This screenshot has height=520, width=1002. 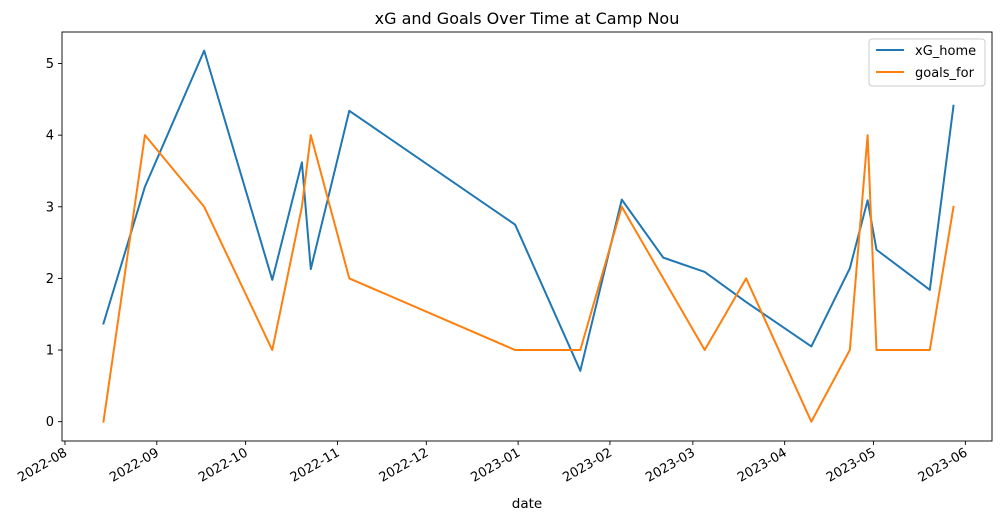 What do you see at coordinates (315, 465) in the screenshot?
I see `x-tick-label: 2022-11` at bounding box center [315, 465].